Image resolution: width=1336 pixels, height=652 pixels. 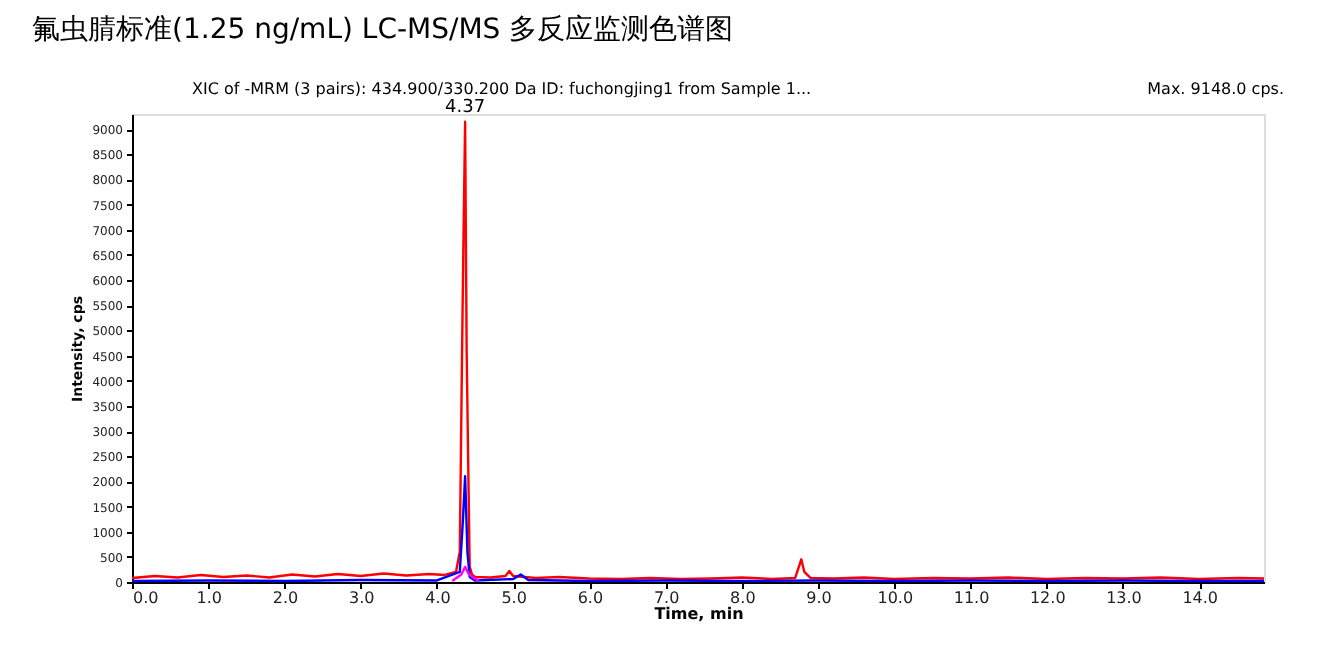 I want to click on x-tick-label: 1.0, so click(x=209, y=598).